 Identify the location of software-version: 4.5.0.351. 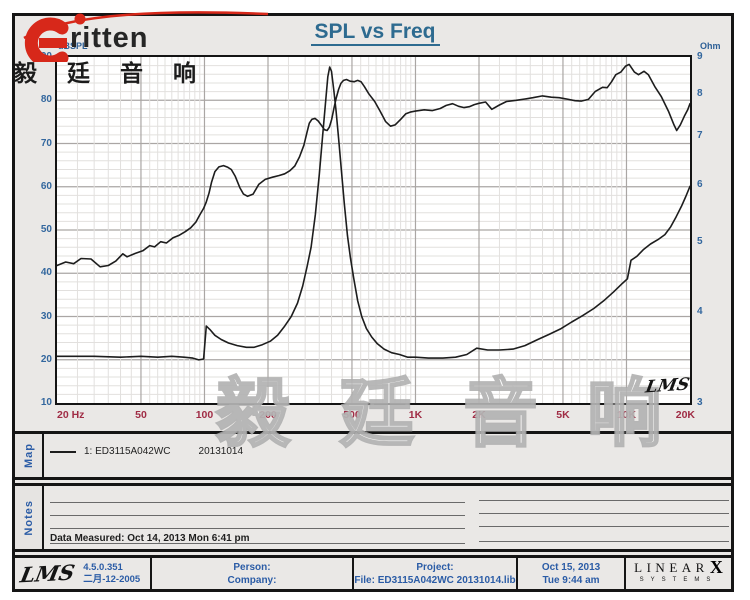
(103, 567).